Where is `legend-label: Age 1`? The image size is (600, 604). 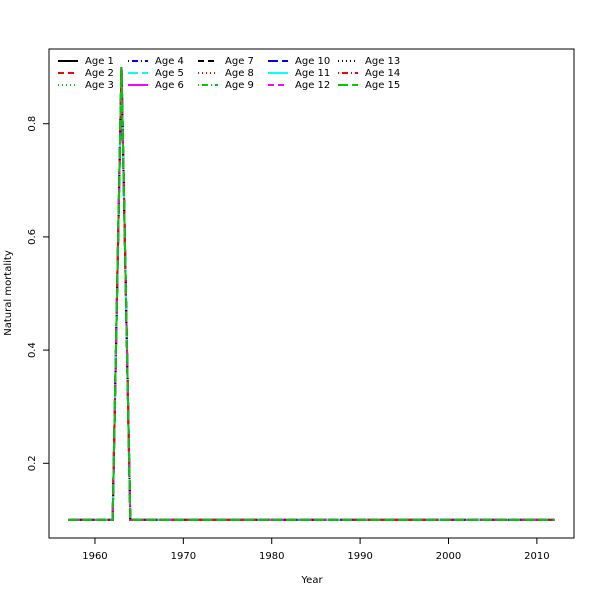
legend-label: Age 1 is located at coordinates (99, 61).